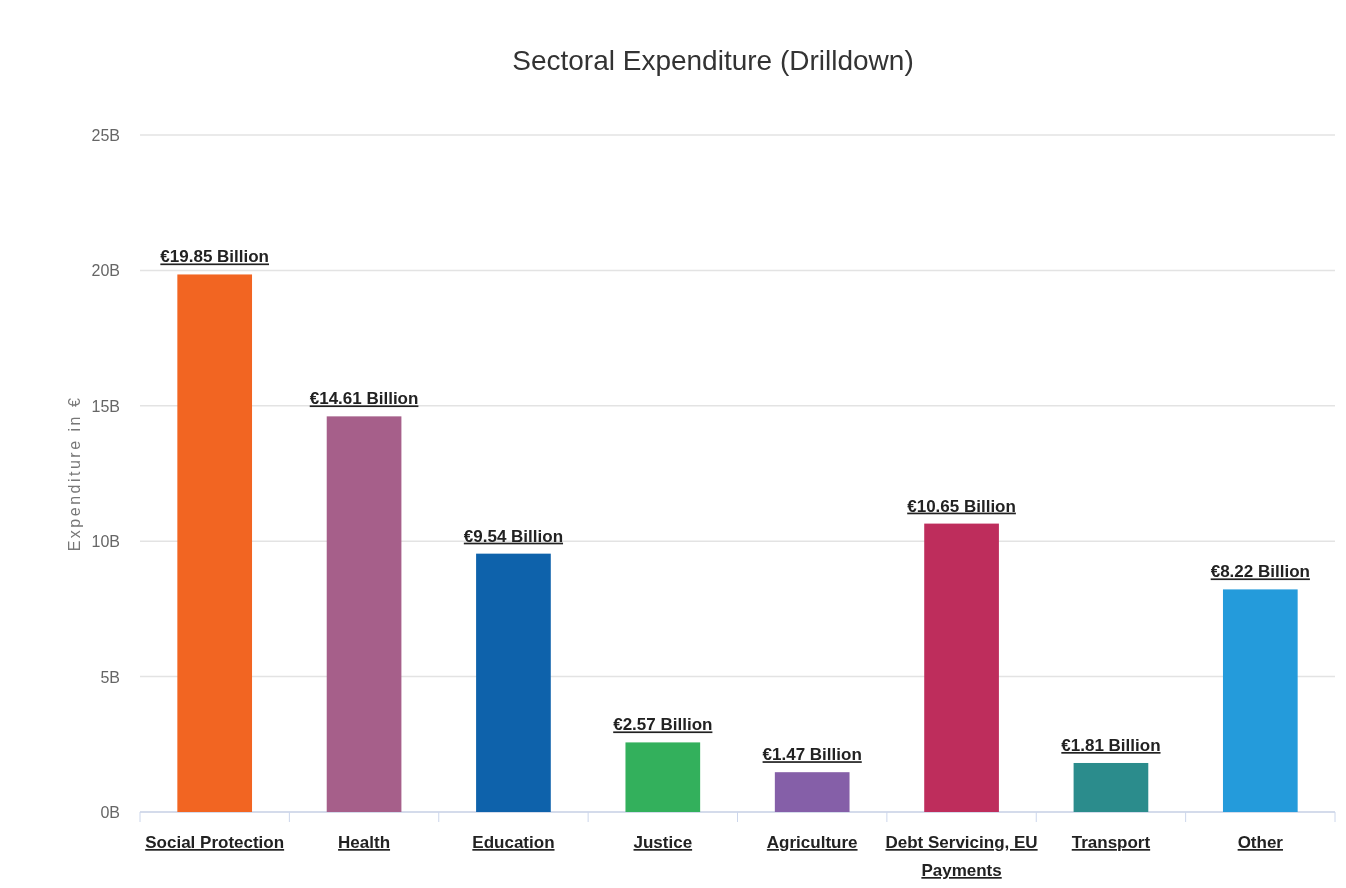  What do you see at coordinates (961, 856) in the screenshot?
I see `x-tick-label: Debt Servicing, EU Payments` at bounding box center [961, 856].